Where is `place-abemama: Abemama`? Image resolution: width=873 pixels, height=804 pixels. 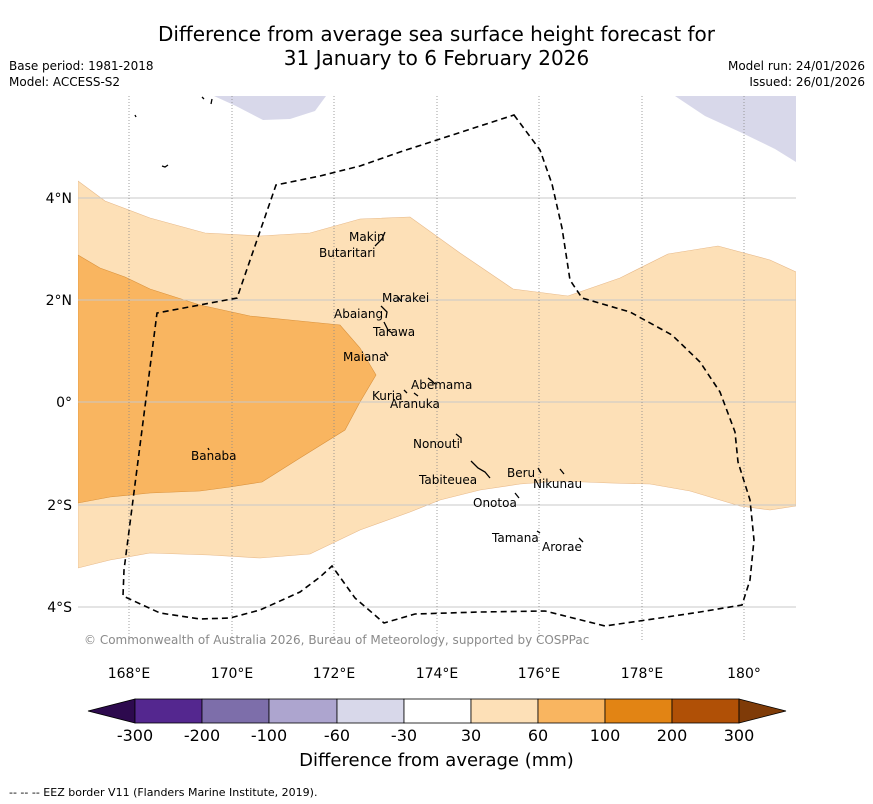 place-abemama: Abemama is located at coordinates (441, 385).